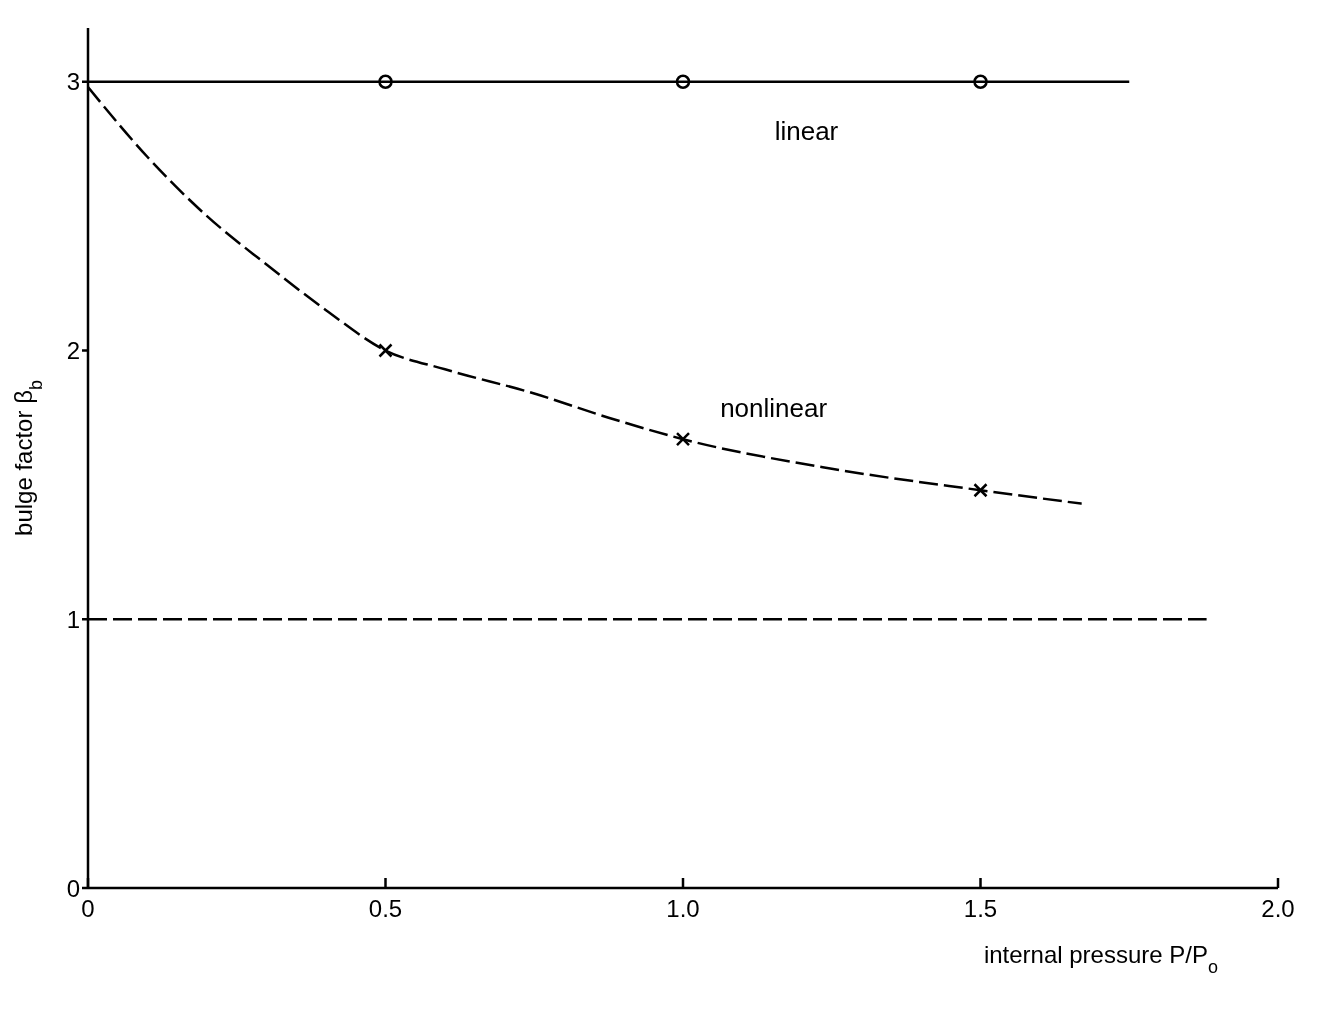  What do you see at coordinates (385, 909) in the screenshot?
I see `x-tick-label: 0.5` at bounding box center [385, 909].